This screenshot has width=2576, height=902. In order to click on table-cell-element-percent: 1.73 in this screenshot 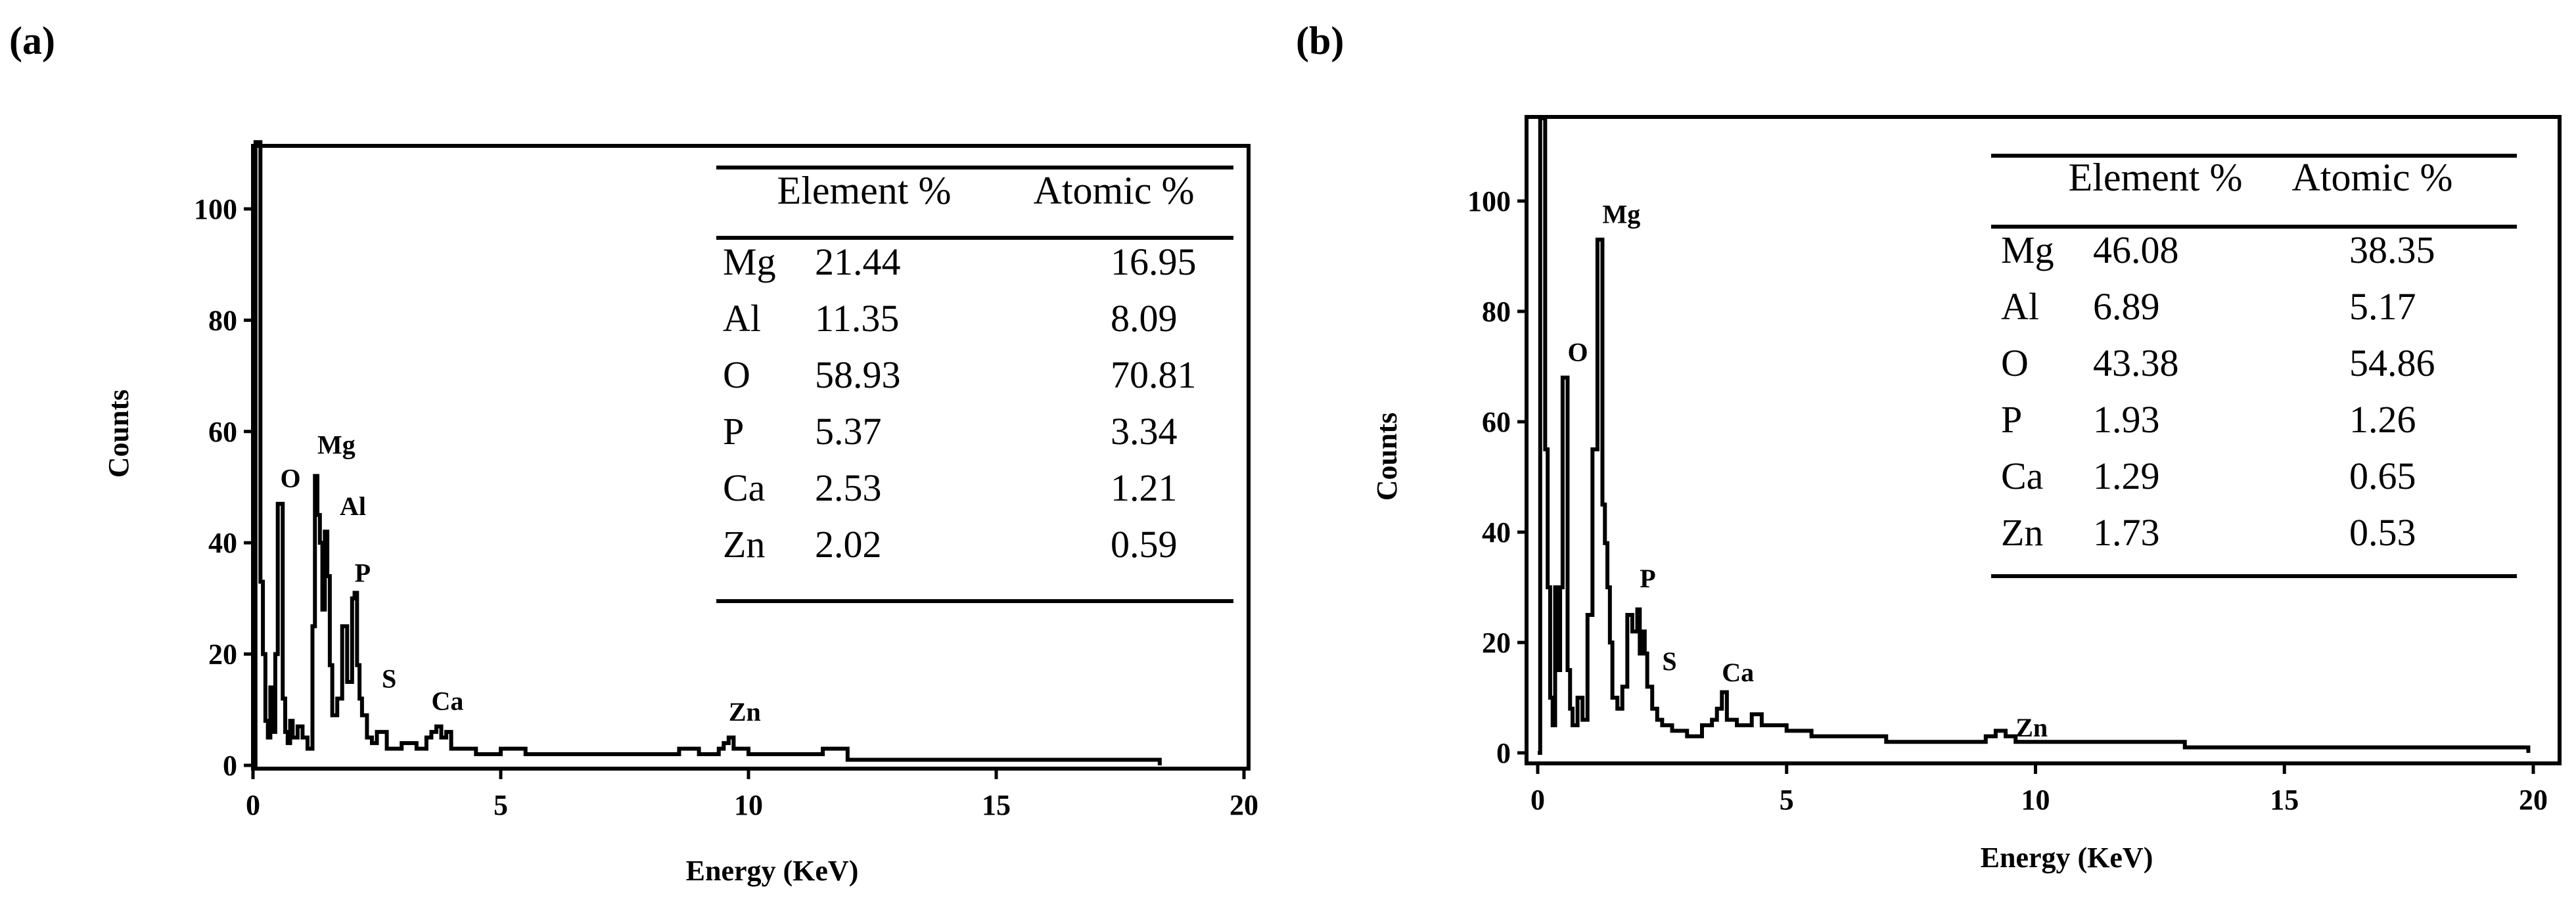, I will do `click(2126, 532)`.